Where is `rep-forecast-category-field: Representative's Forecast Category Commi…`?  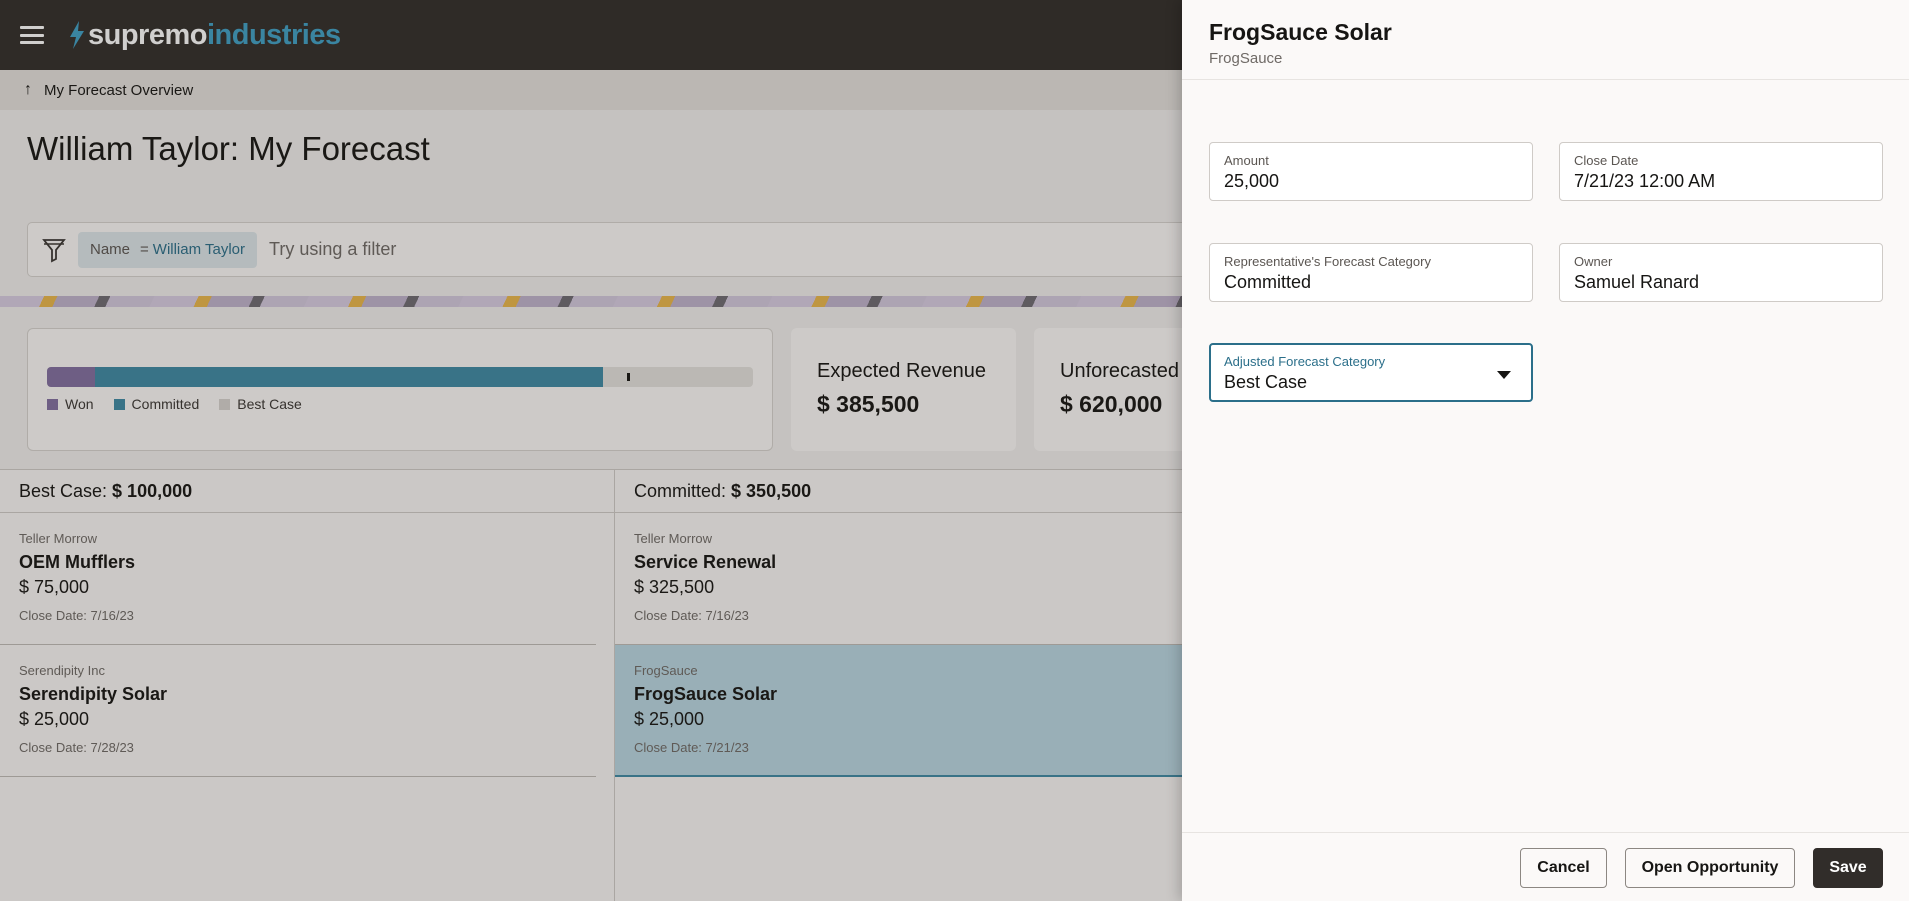
rep-forecast-category-field: Representative's Forecast Category Commi… is located at coordinates (1371, 272).